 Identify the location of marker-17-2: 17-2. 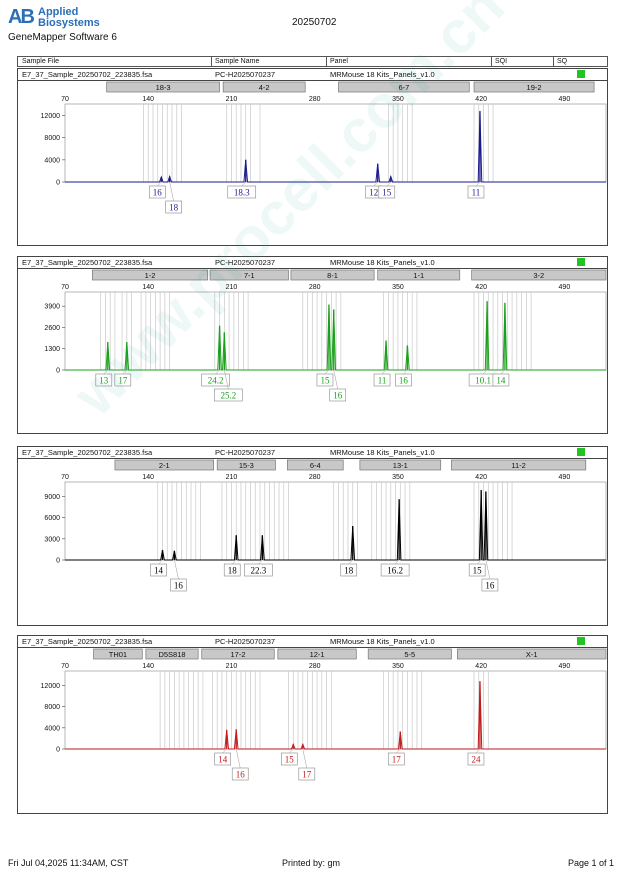
(238, 654).